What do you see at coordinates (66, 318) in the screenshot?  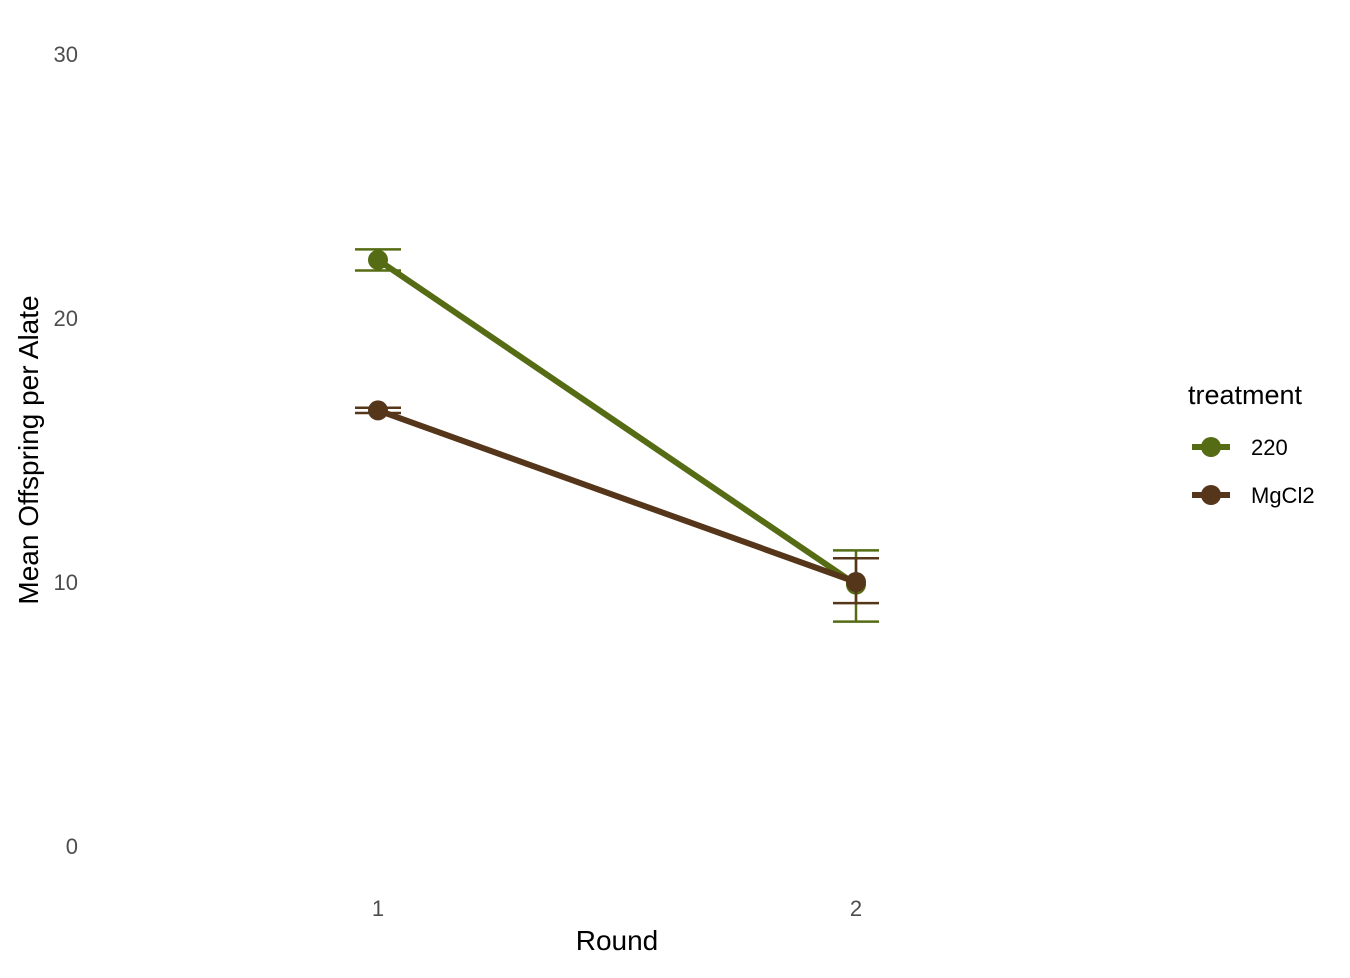 I see `y-tick-label: 20` at bounding box center [66, 318].